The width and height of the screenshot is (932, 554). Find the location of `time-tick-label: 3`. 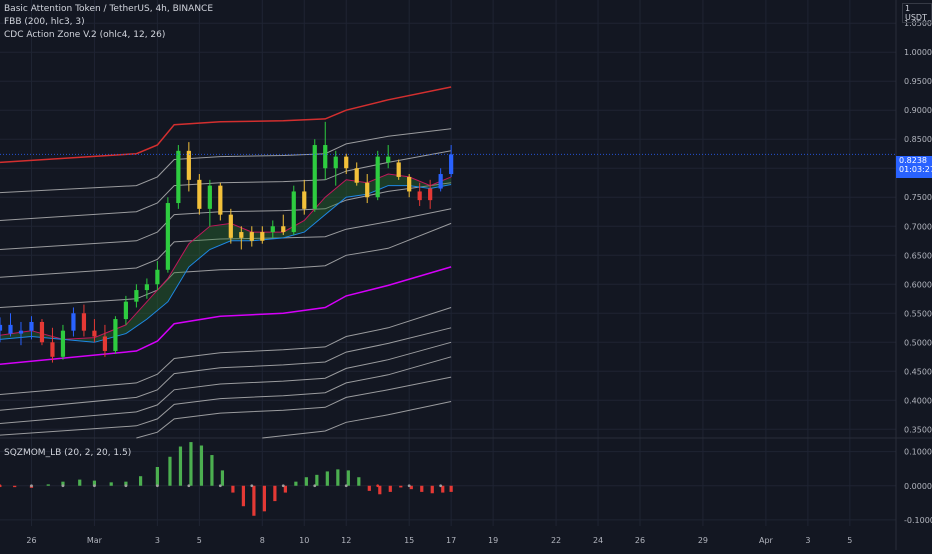

time-tick-label: 3 is located at coordinates (157, 540).